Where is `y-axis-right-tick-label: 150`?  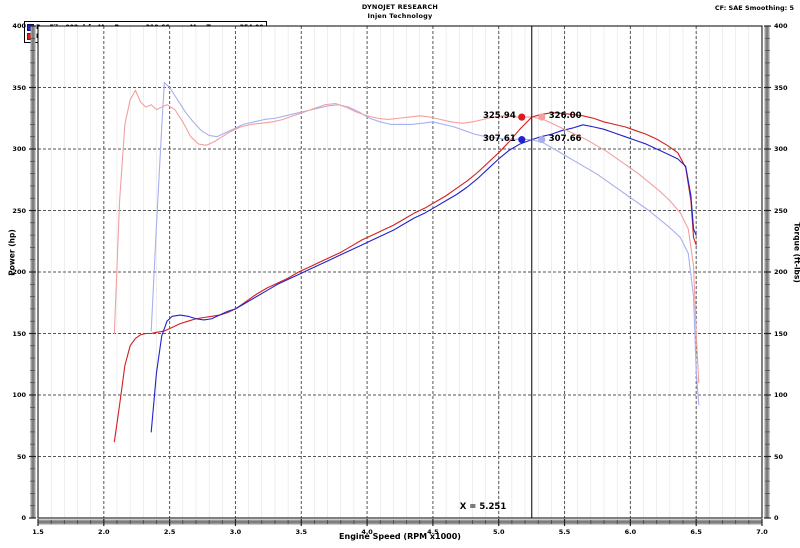
y-axis-right-tick-label: 150 is located at coordinates (781, 333).